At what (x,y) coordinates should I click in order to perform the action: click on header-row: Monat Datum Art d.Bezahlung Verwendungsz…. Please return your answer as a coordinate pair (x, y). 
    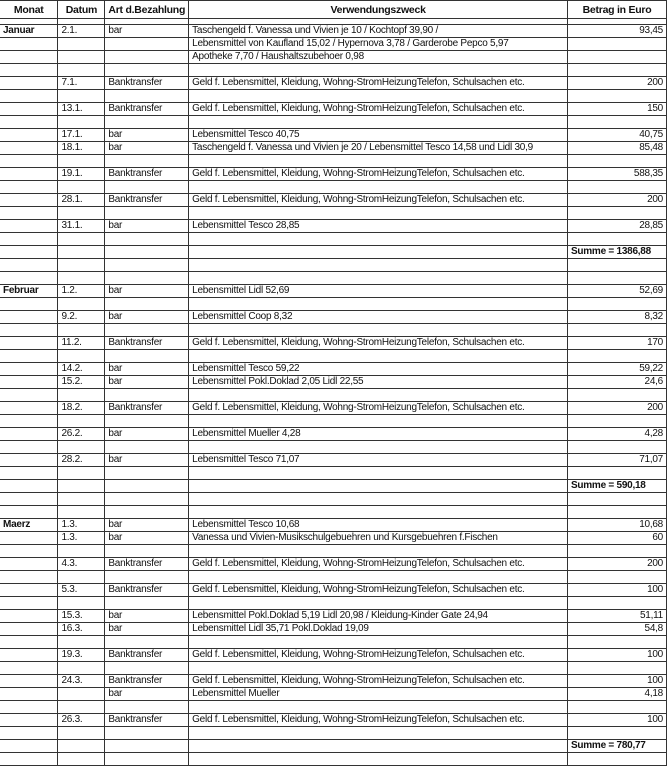
    Looking at the image, I should click on (333, 9).